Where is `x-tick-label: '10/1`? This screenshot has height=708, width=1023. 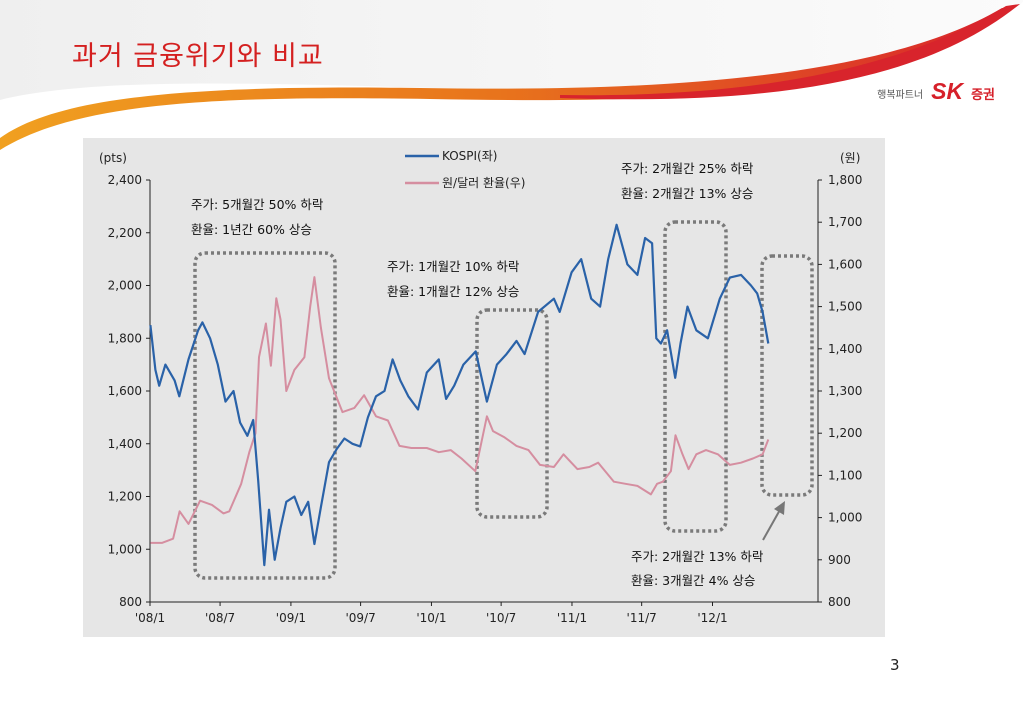
x-tick-label: '10/1 is located at coordinates (431, 618).